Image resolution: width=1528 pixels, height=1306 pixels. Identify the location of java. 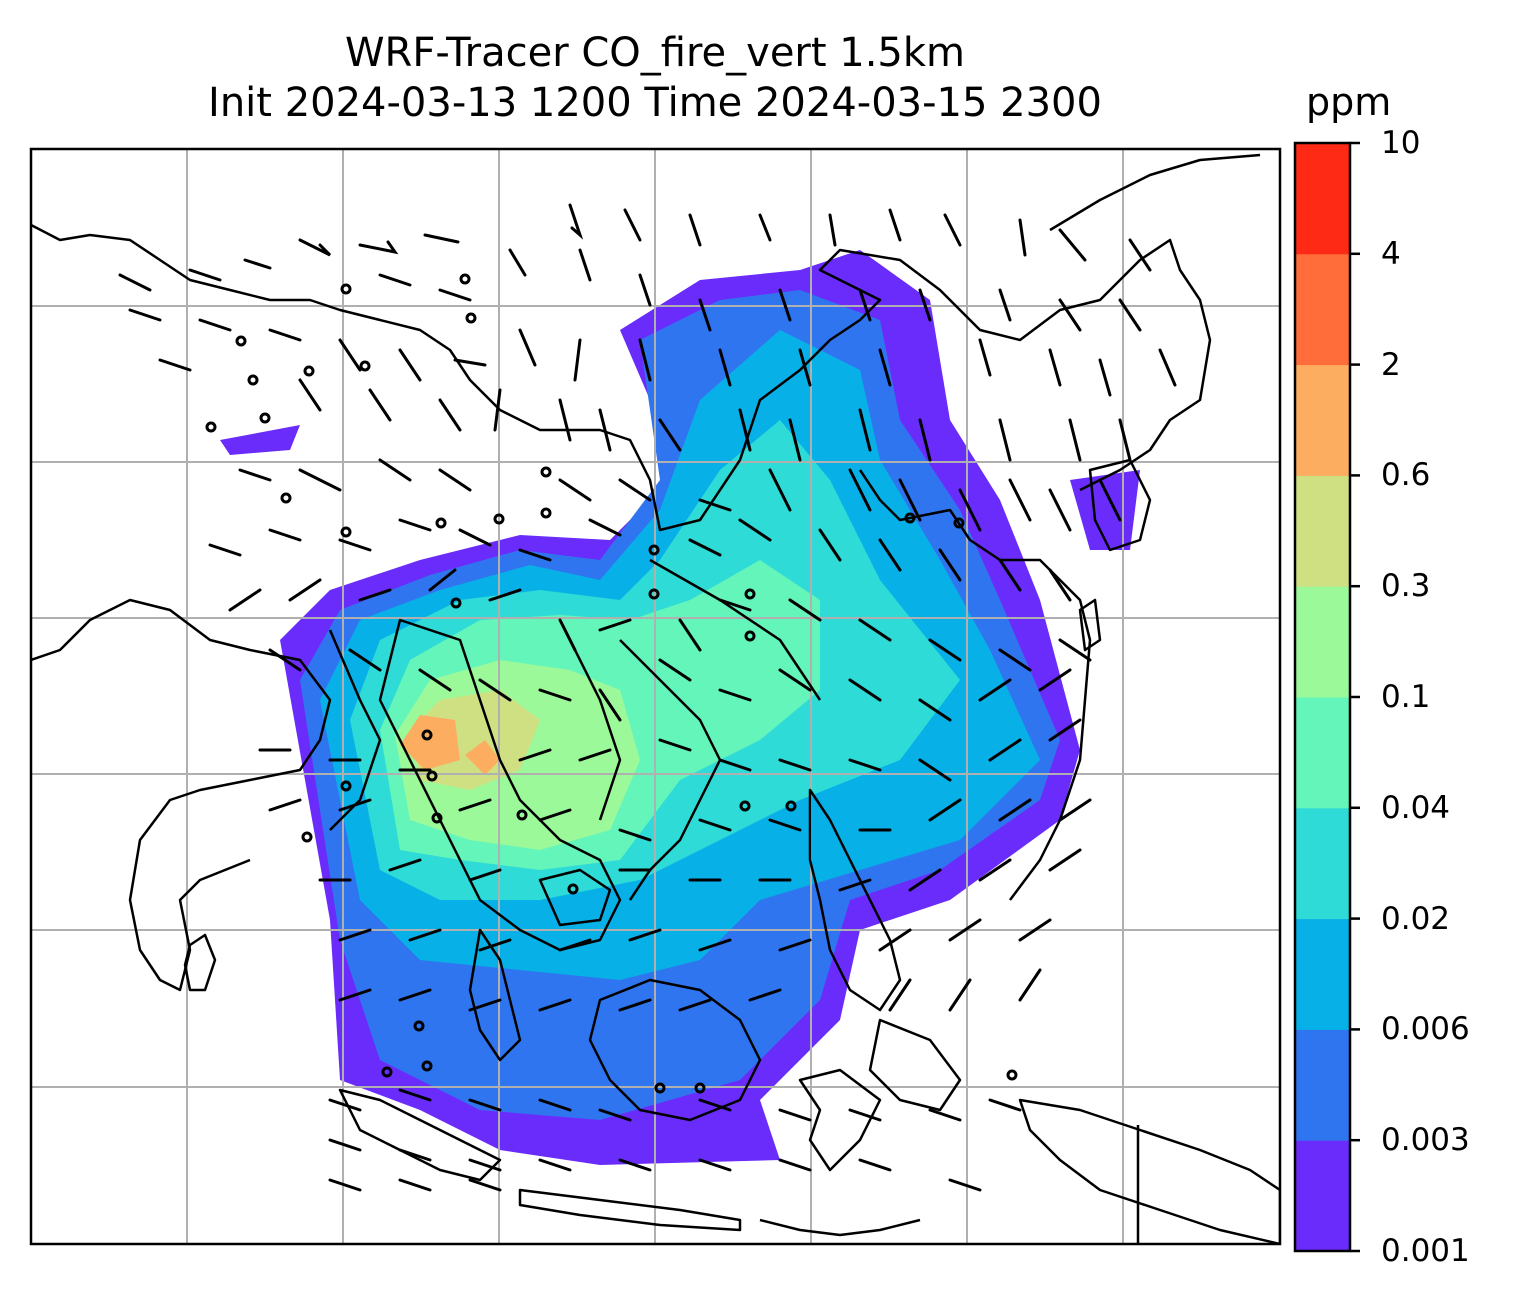
(630, 1210).